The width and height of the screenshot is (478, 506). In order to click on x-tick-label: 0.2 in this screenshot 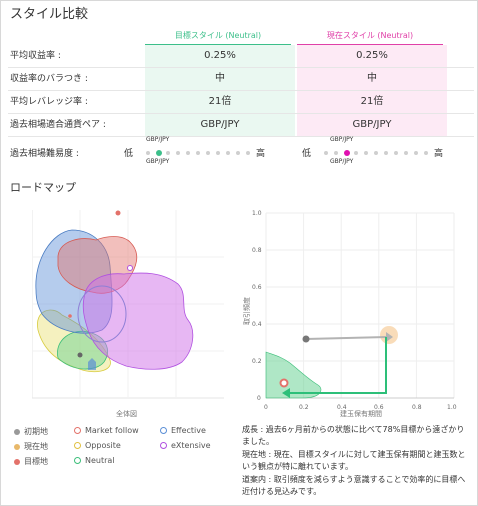, I will do `click(304, 407)`.